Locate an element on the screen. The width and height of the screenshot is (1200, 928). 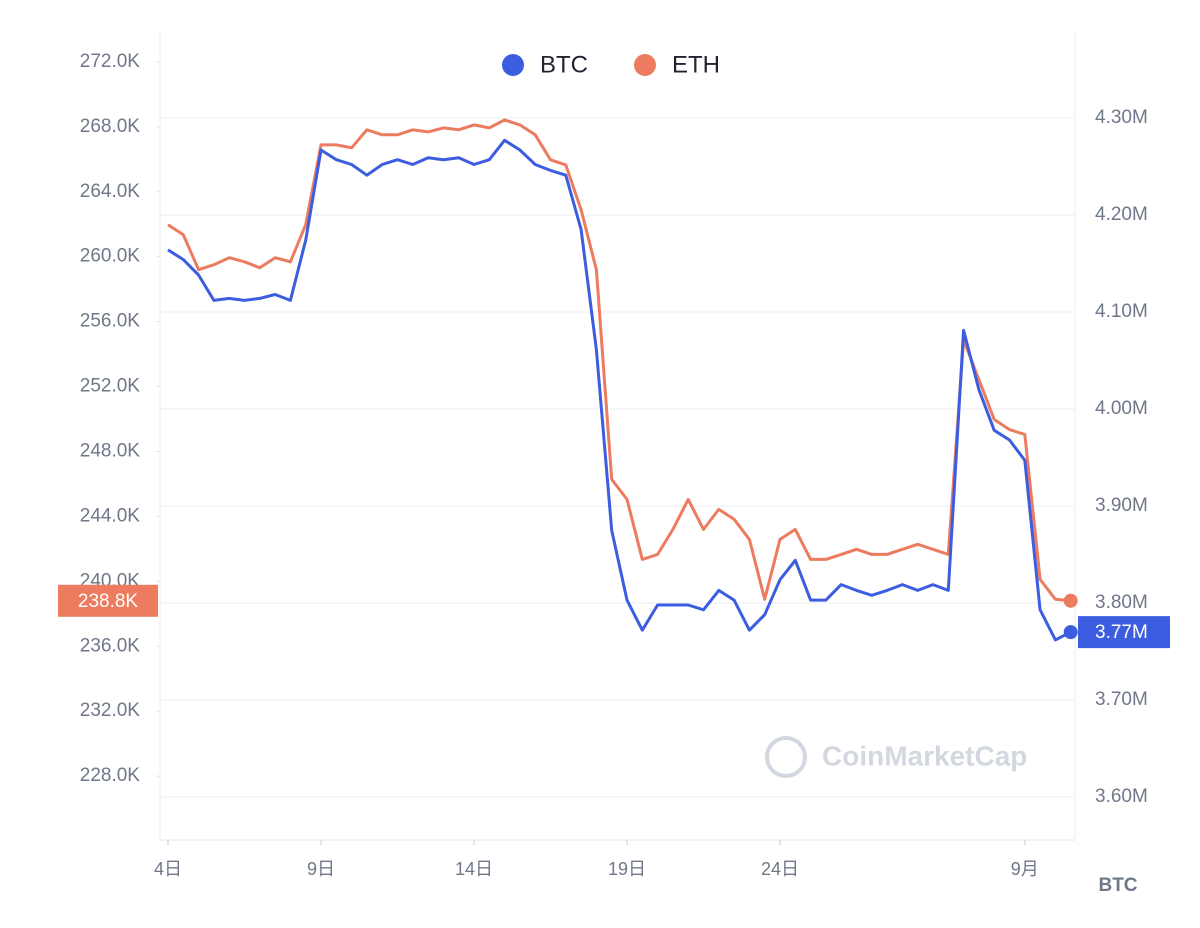
value-badge-label: 3.77M is located at coordinates (1121, 632).